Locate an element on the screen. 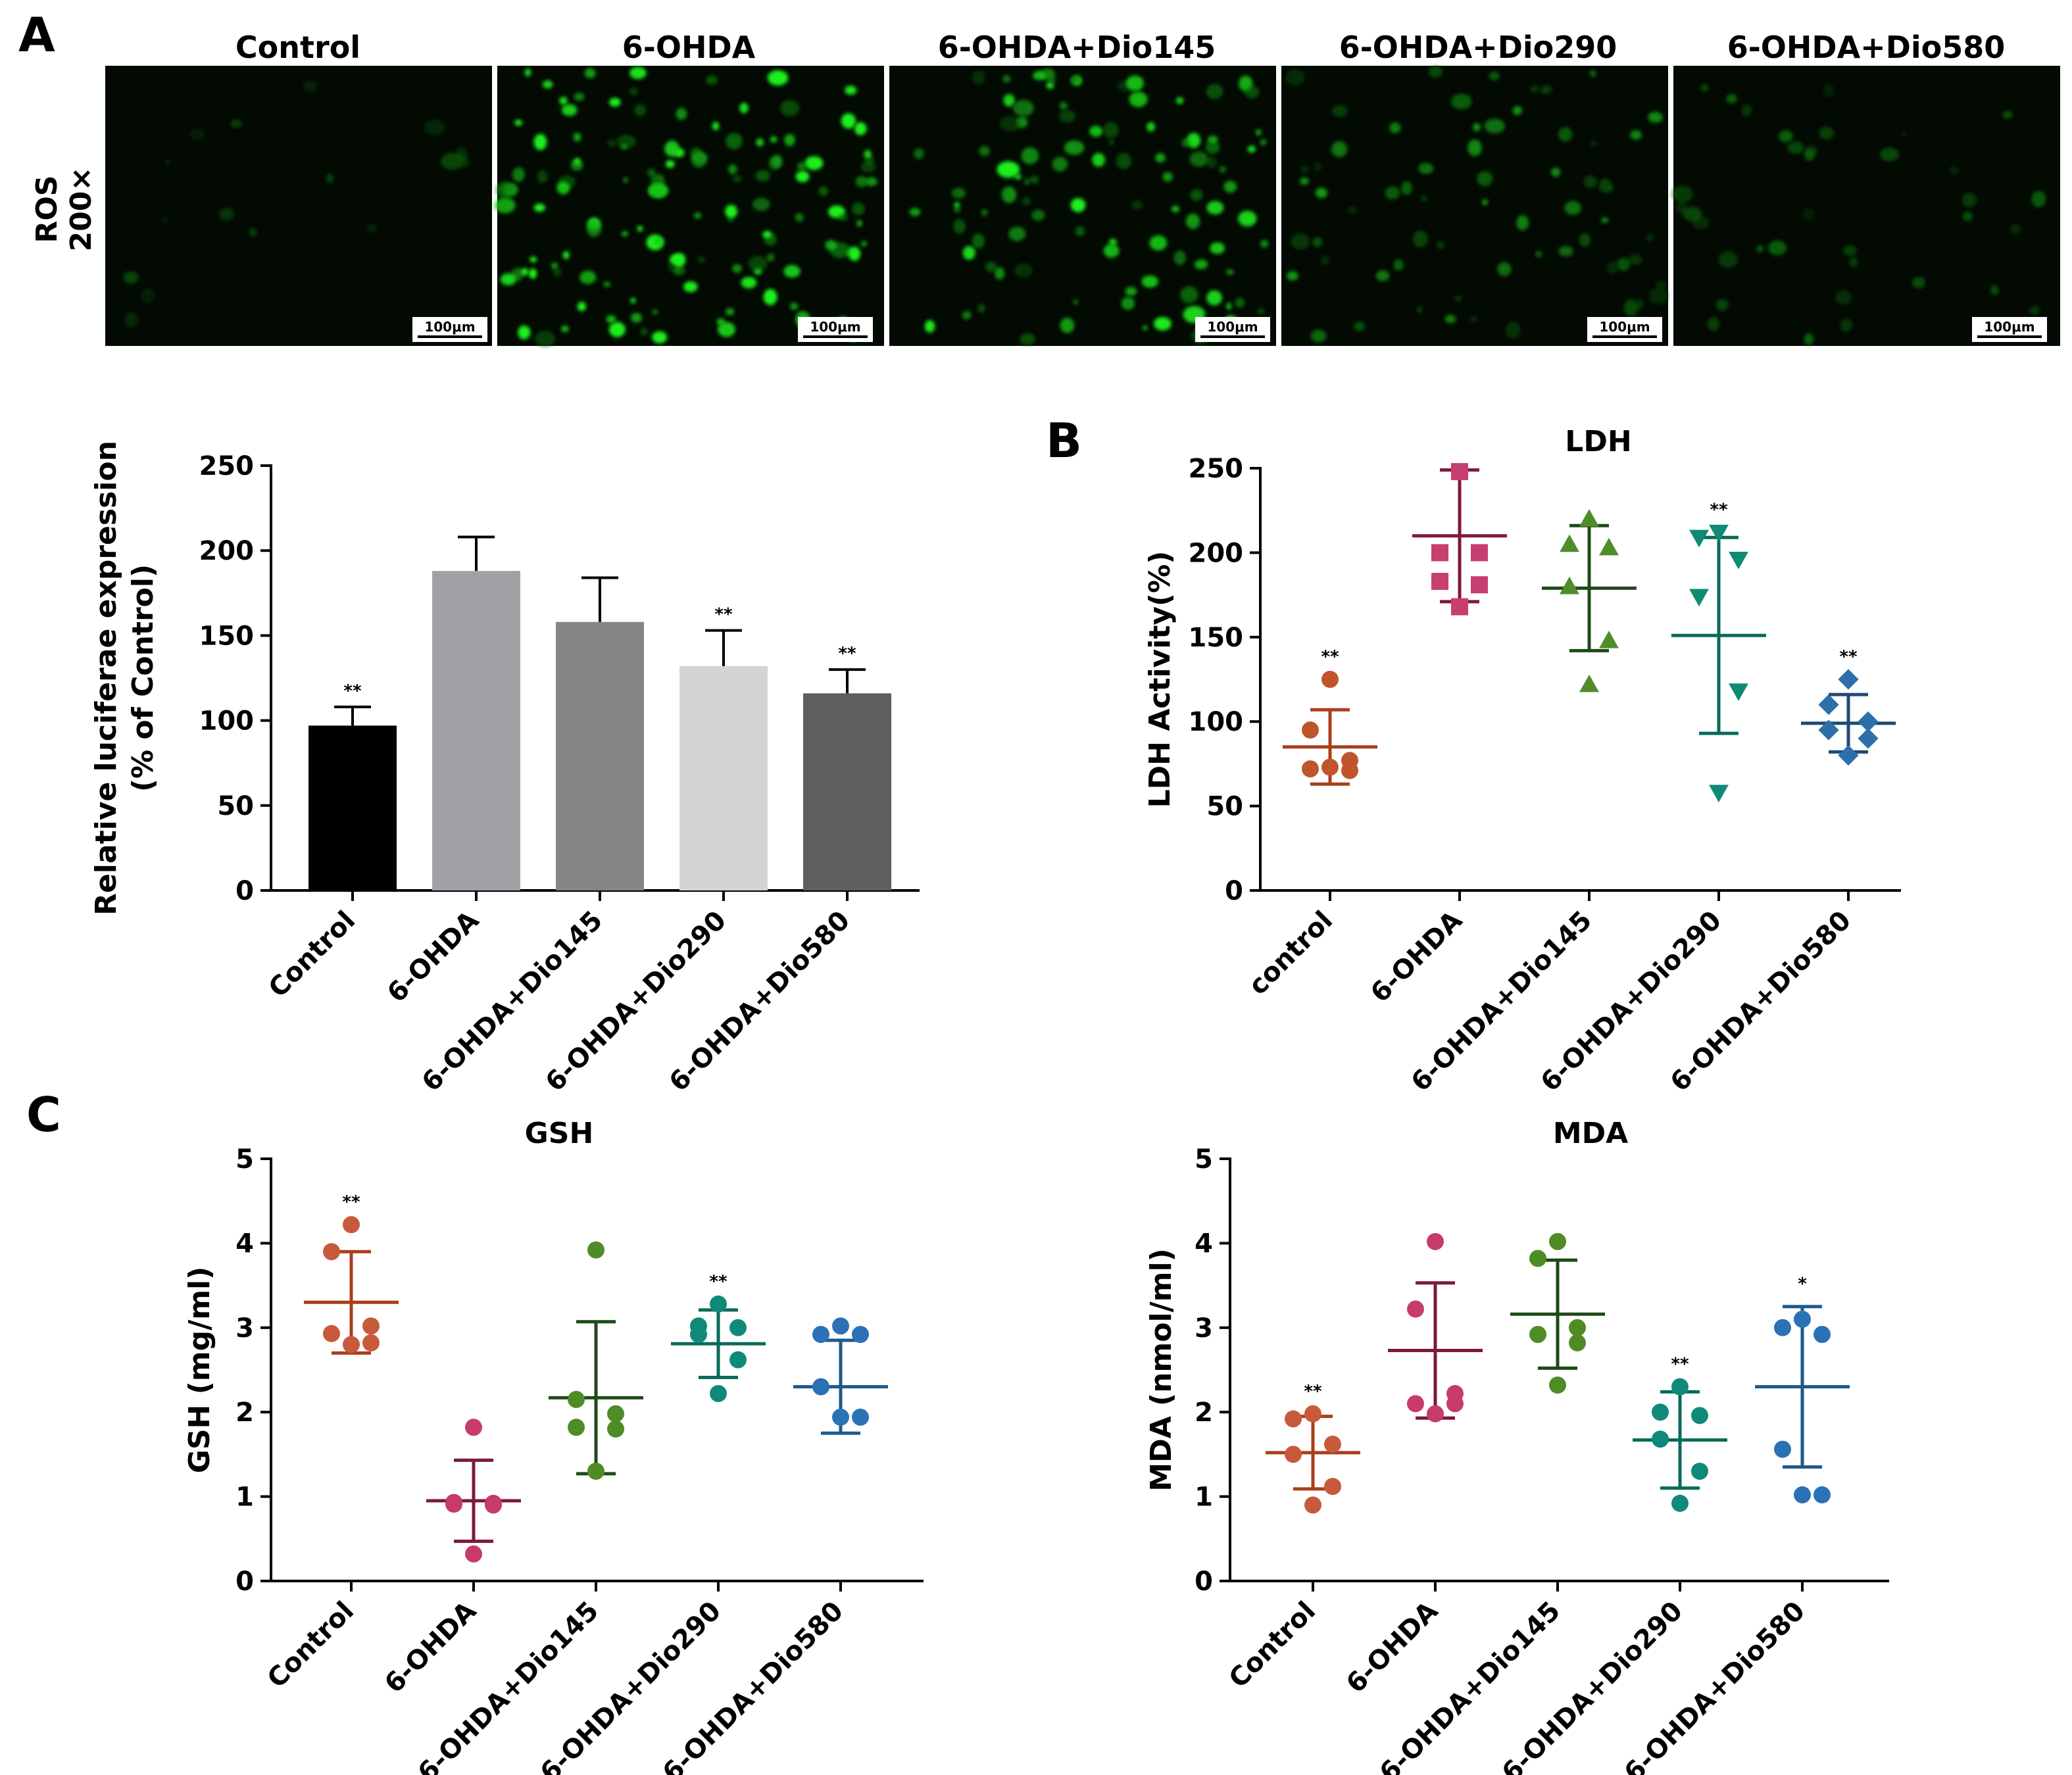 This screenshot has height=1775, width=2072. gsh-category-label: 6-OHDA is located at coordinates (430, 1647).